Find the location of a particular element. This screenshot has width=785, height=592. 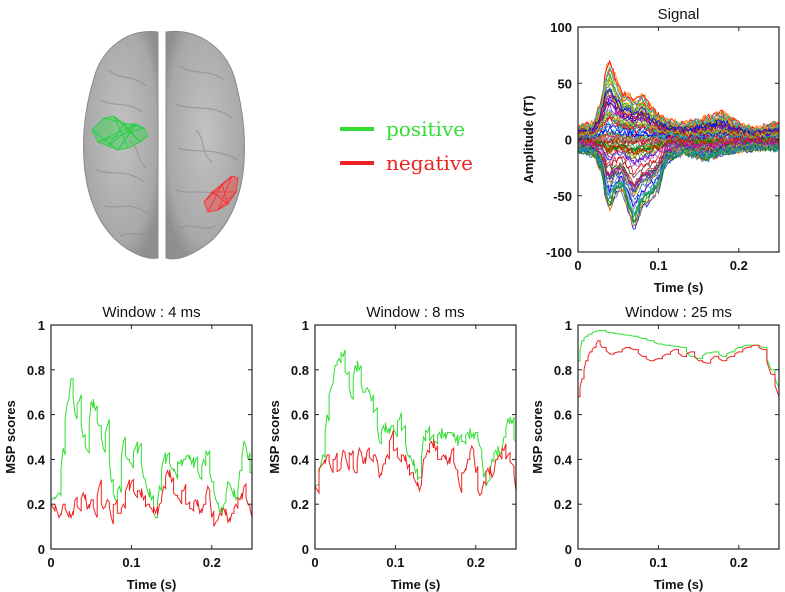

y-tick-label: 100 is located at coordinates (561, 27).